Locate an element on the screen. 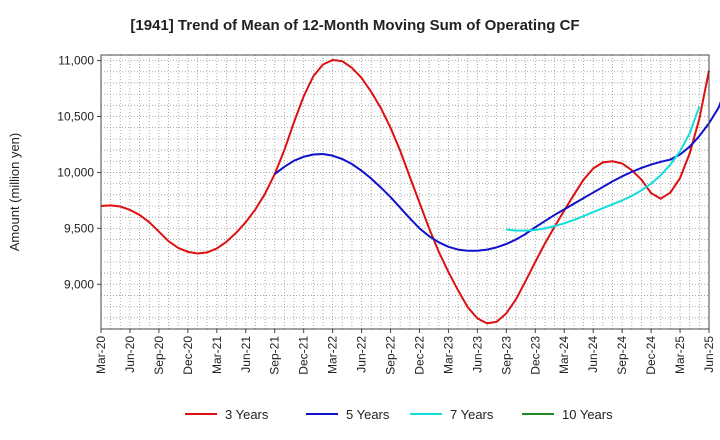 The image size is (720, 440). x-tick-label: Jun-21 is located at coordinates (246, 354).